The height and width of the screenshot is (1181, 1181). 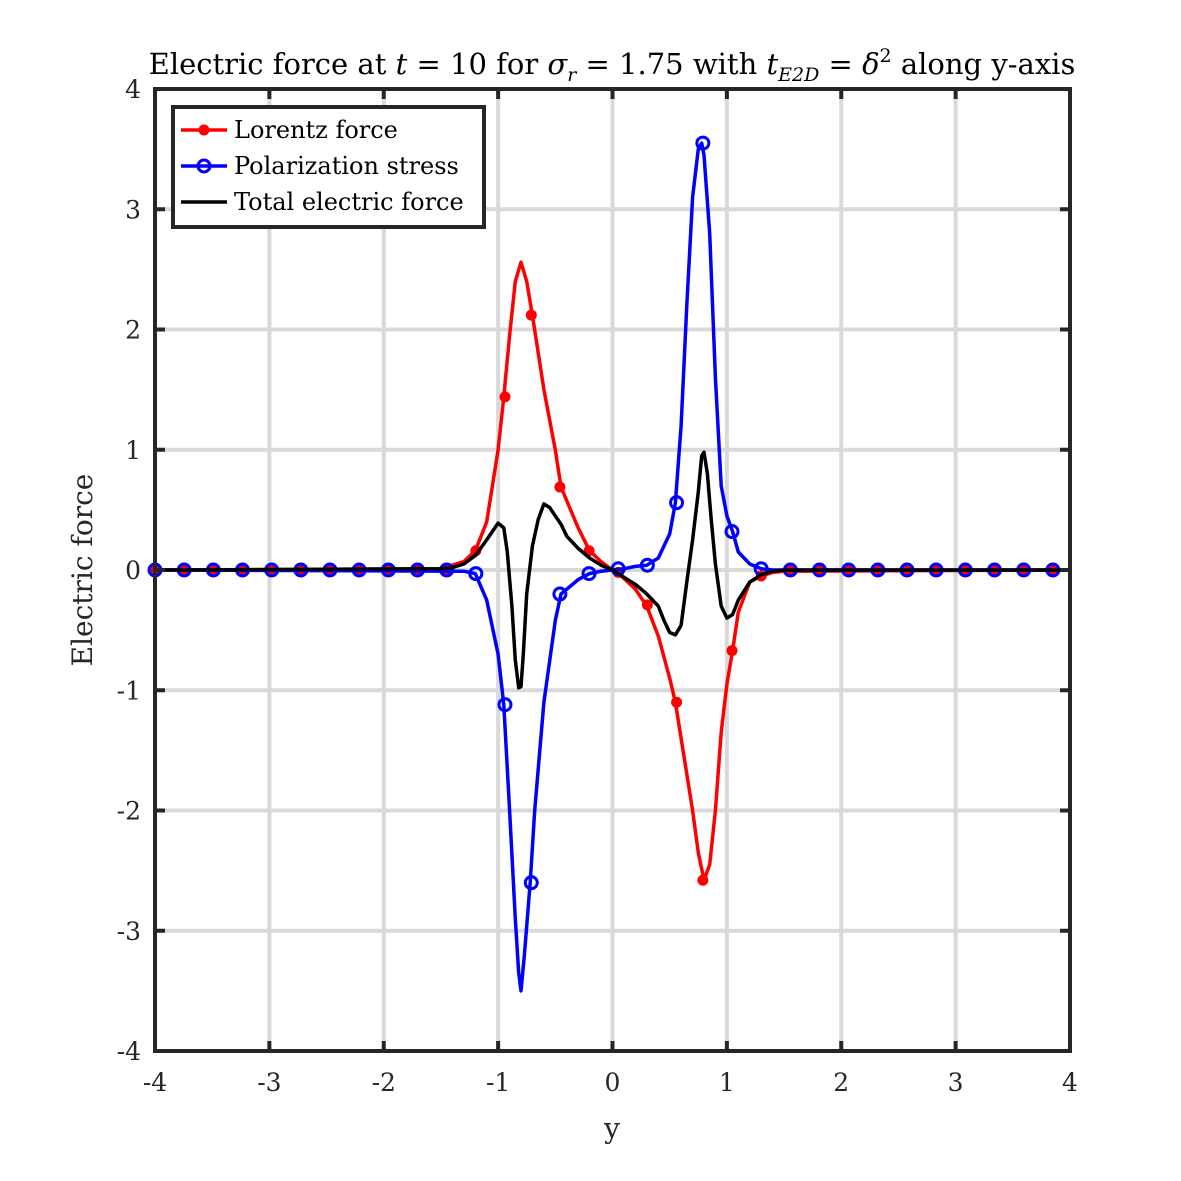 What do you see at coordinates (1070, 1082) in the screenshot?
I see `x-tick-label: 4` at bounding box center [1070, 1082].